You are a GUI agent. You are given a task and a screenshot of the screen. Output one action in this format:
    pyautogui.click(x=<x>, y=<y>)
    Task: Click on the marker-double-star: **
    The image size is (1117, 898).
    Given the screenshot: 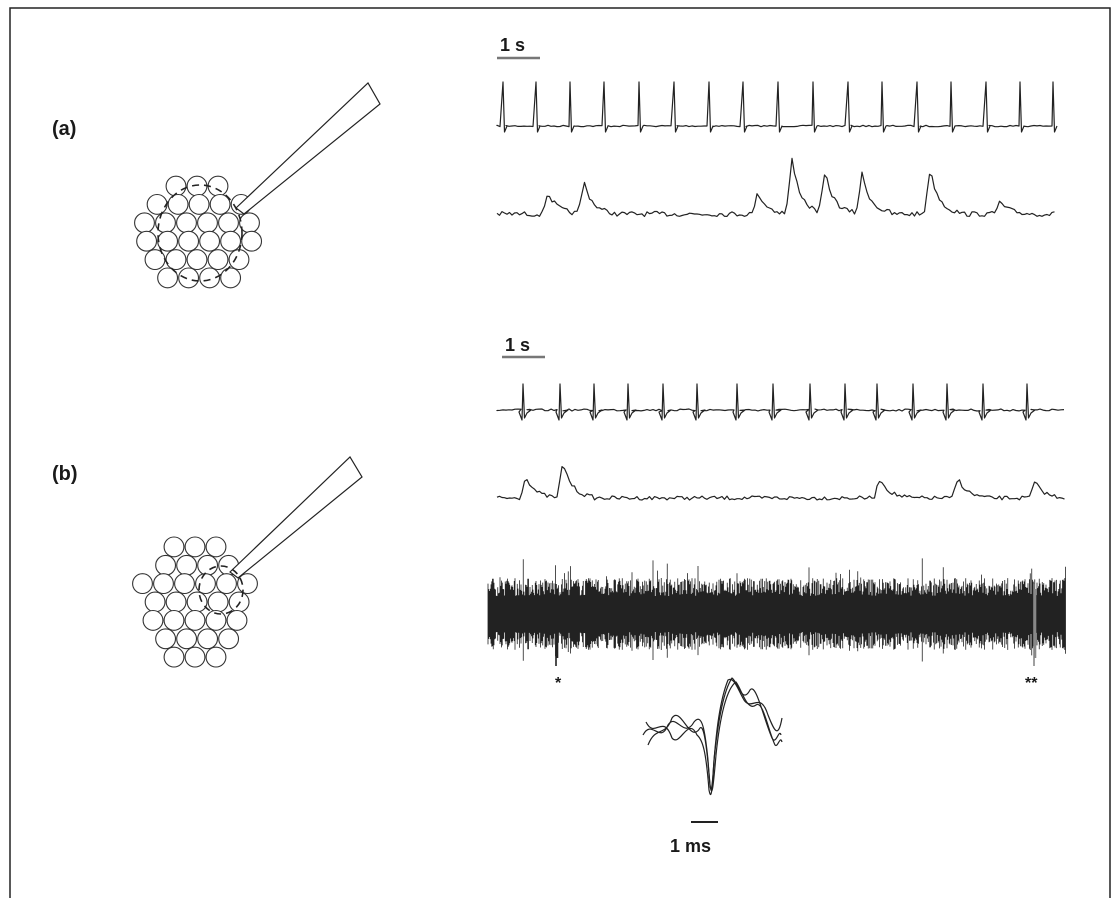 What is the action you would take?
    pyautogui.click(x=1031, y=683)
    